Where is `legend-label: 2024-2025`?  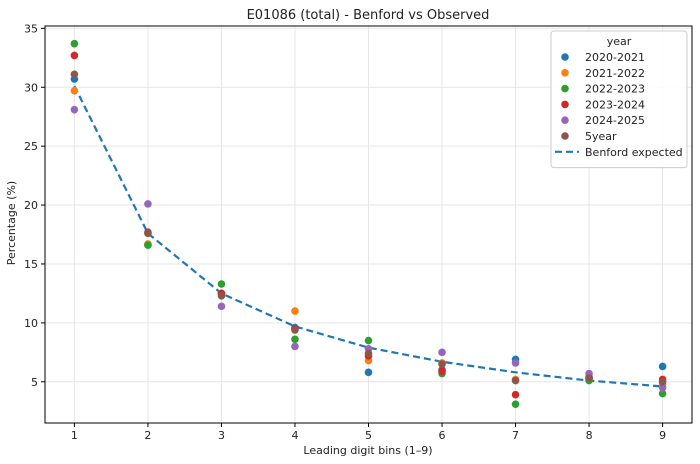 legend-label: 2024-2025 is located at coordinates (615, 120).